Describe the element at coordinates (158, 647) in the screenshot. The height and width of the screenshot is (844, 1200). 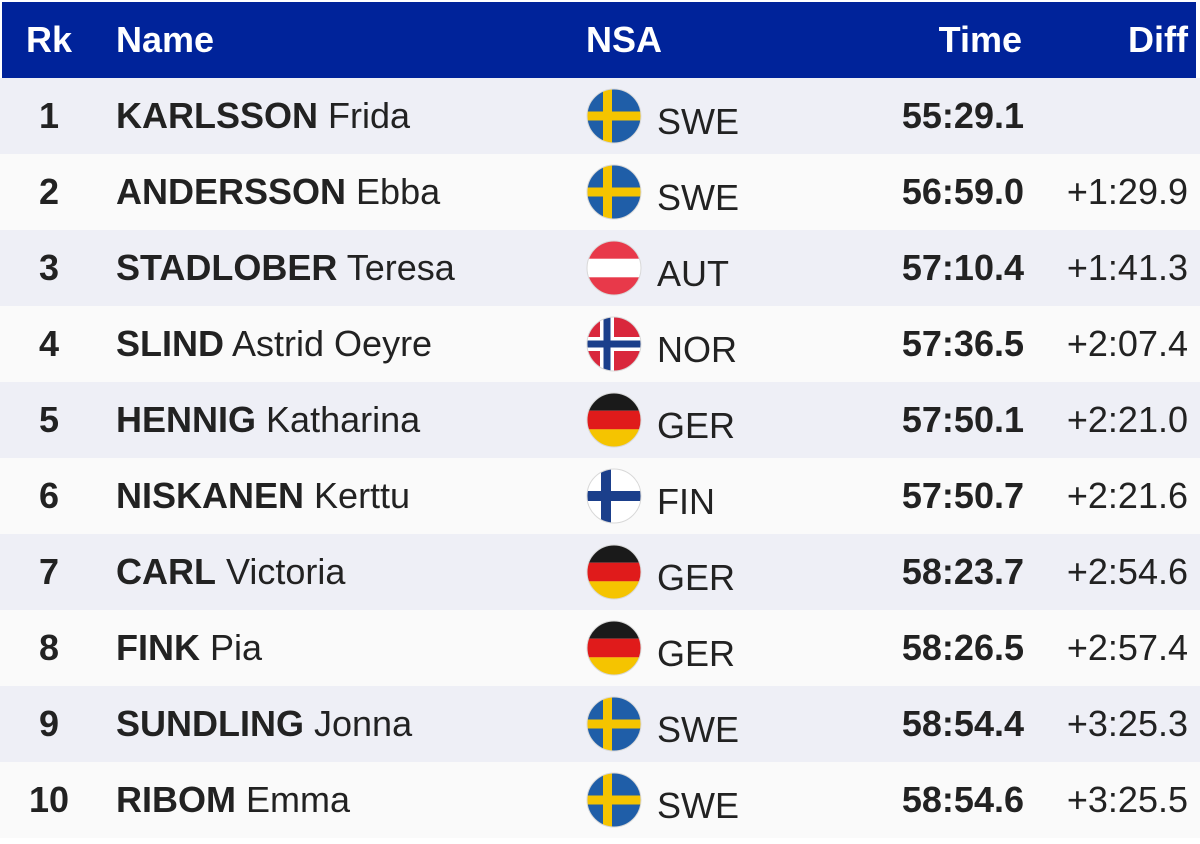
I see `athlete-last-name: FINK` at that location.